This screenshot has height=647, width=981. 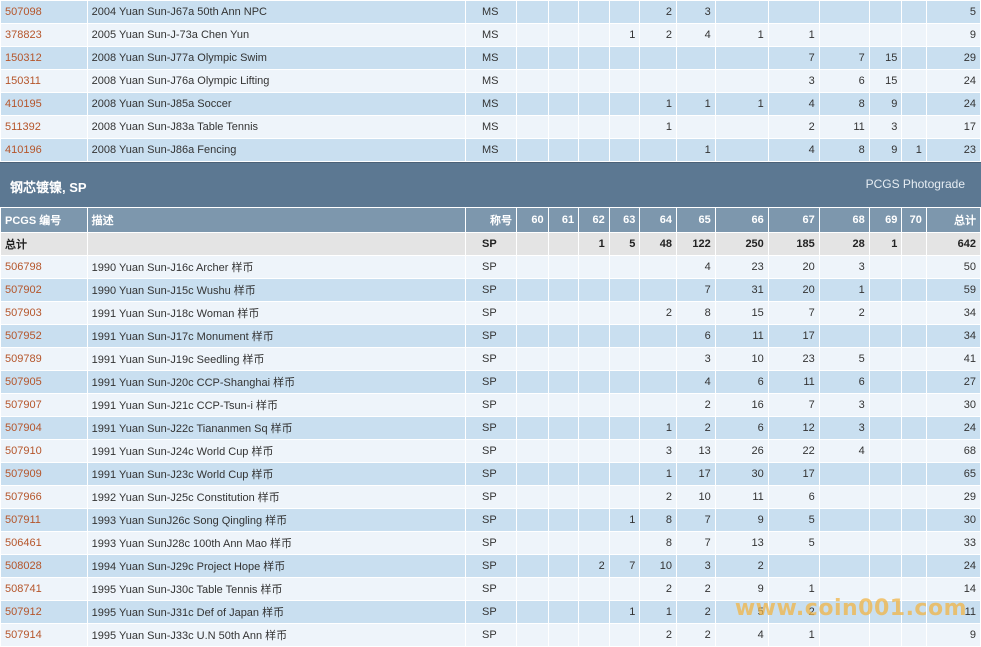 I want to click on grade-67-cell: 1, so click(x=793, y=635).